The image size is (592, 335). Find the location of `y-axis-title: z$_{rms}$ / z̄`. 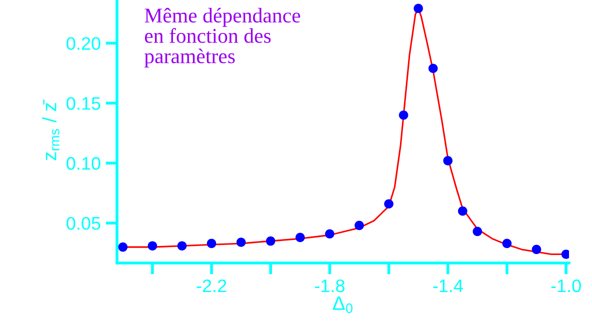

y-axis-title: z$_{rms}$ / z̄ is located at coordinates (51, 129).